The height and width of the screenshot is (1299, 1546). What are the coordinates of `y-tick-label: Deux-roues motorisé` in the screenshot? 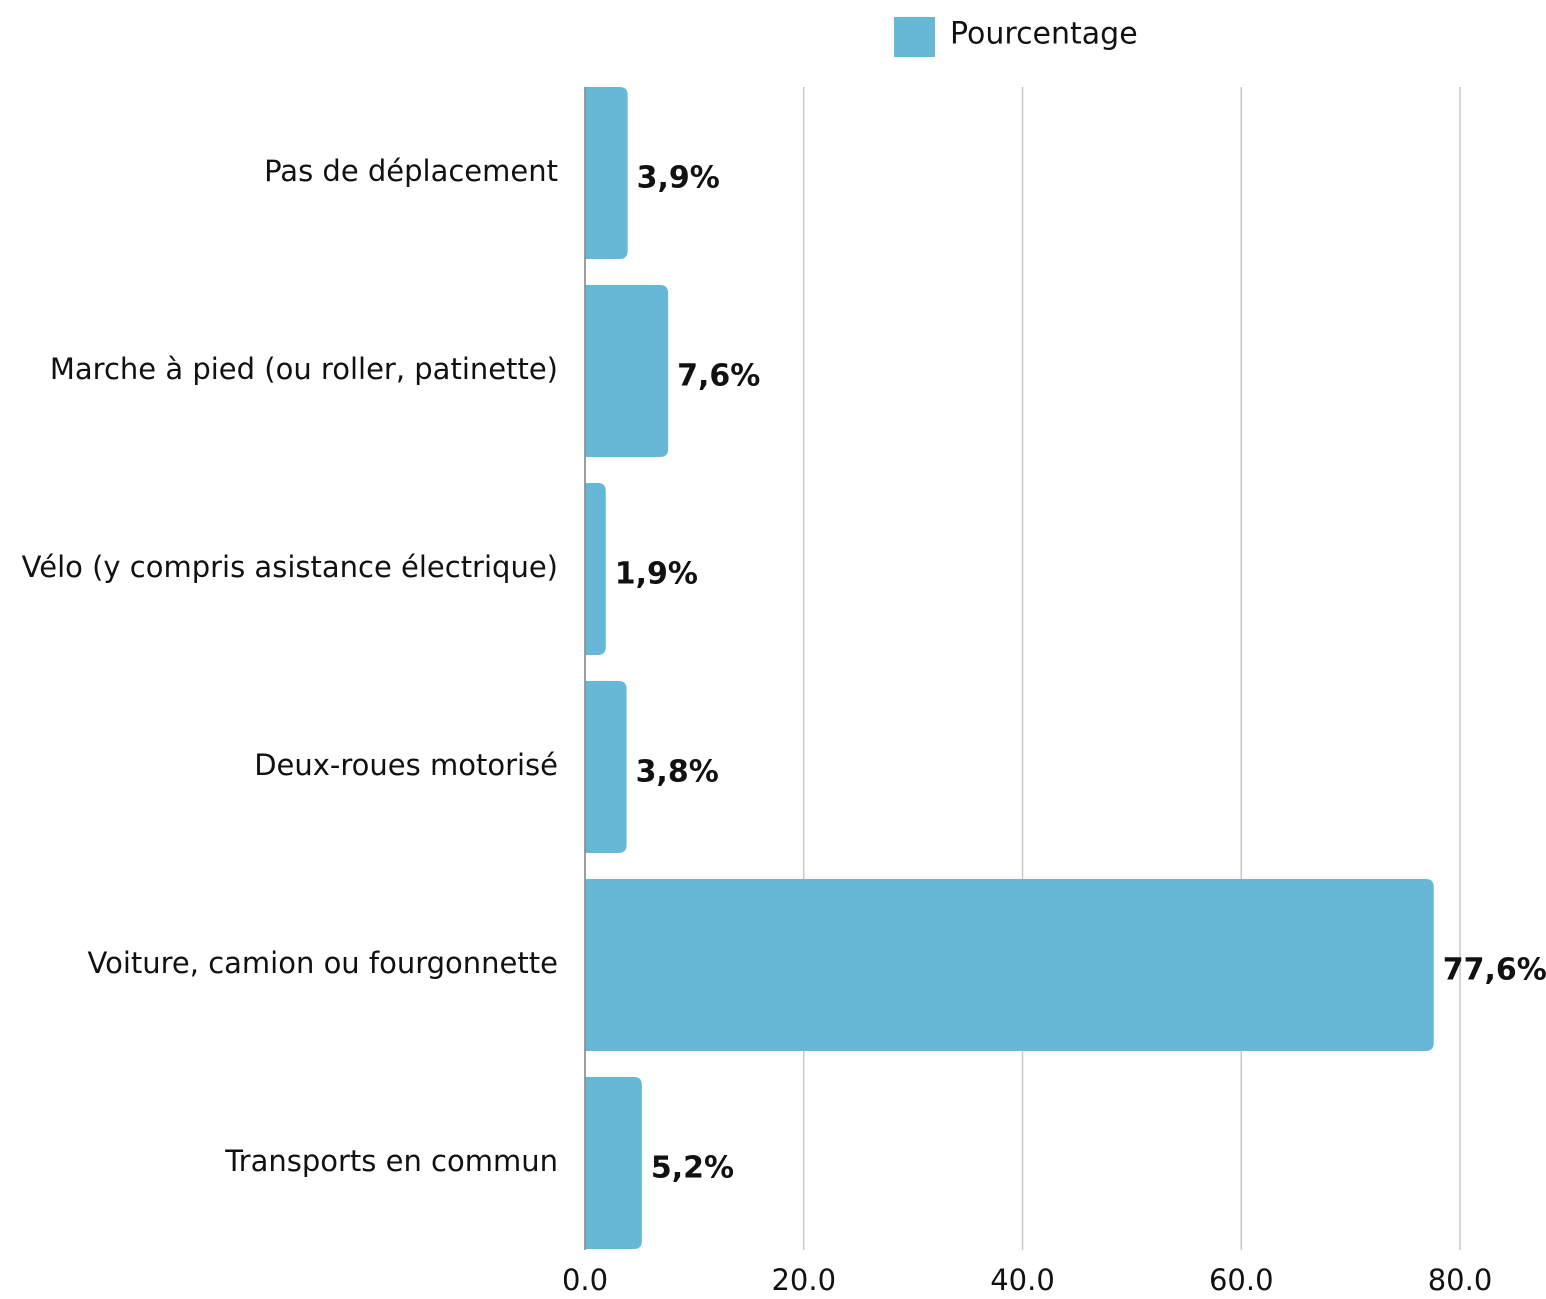 It's located at (406, 765).